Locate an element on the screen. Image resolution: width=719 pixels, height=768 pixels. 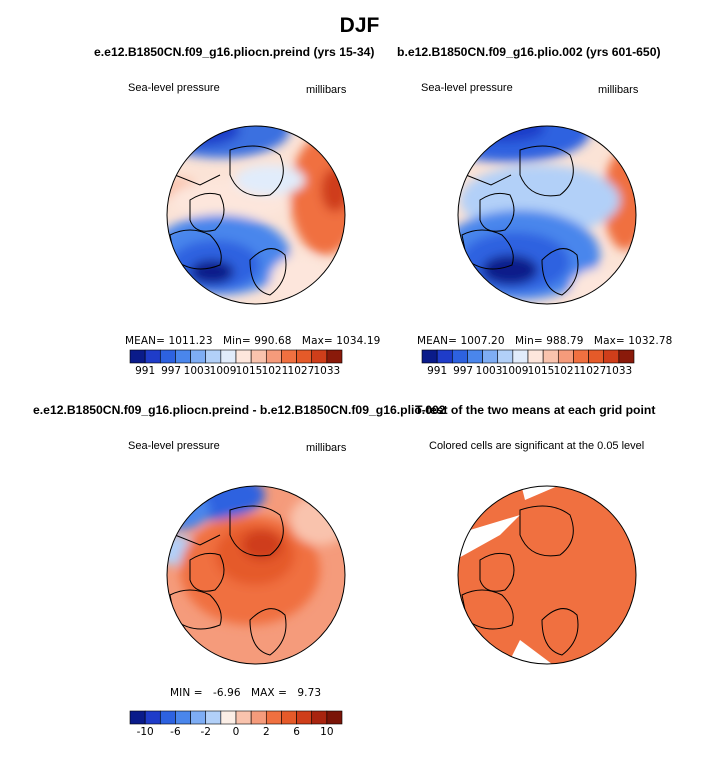
panel2-units-label: millibars is located at coordinates (618, 90).